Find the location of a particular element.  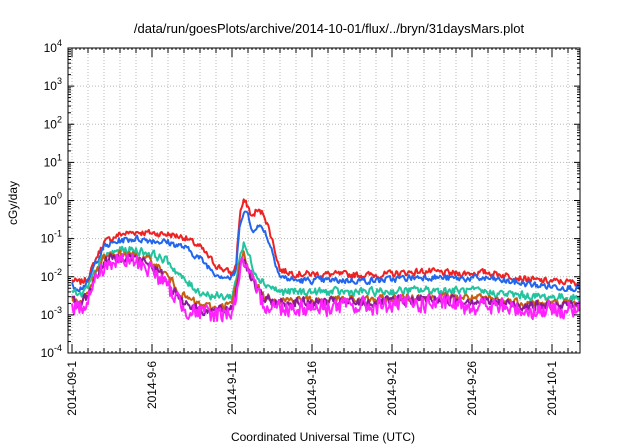

y-tick-label: 10⁻³ is located at coordinates (51, 313).